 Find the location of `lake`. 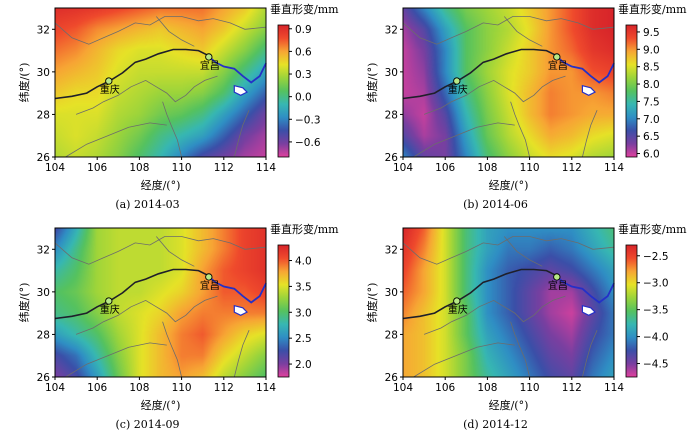

lake is located at coordinates (588, 90).